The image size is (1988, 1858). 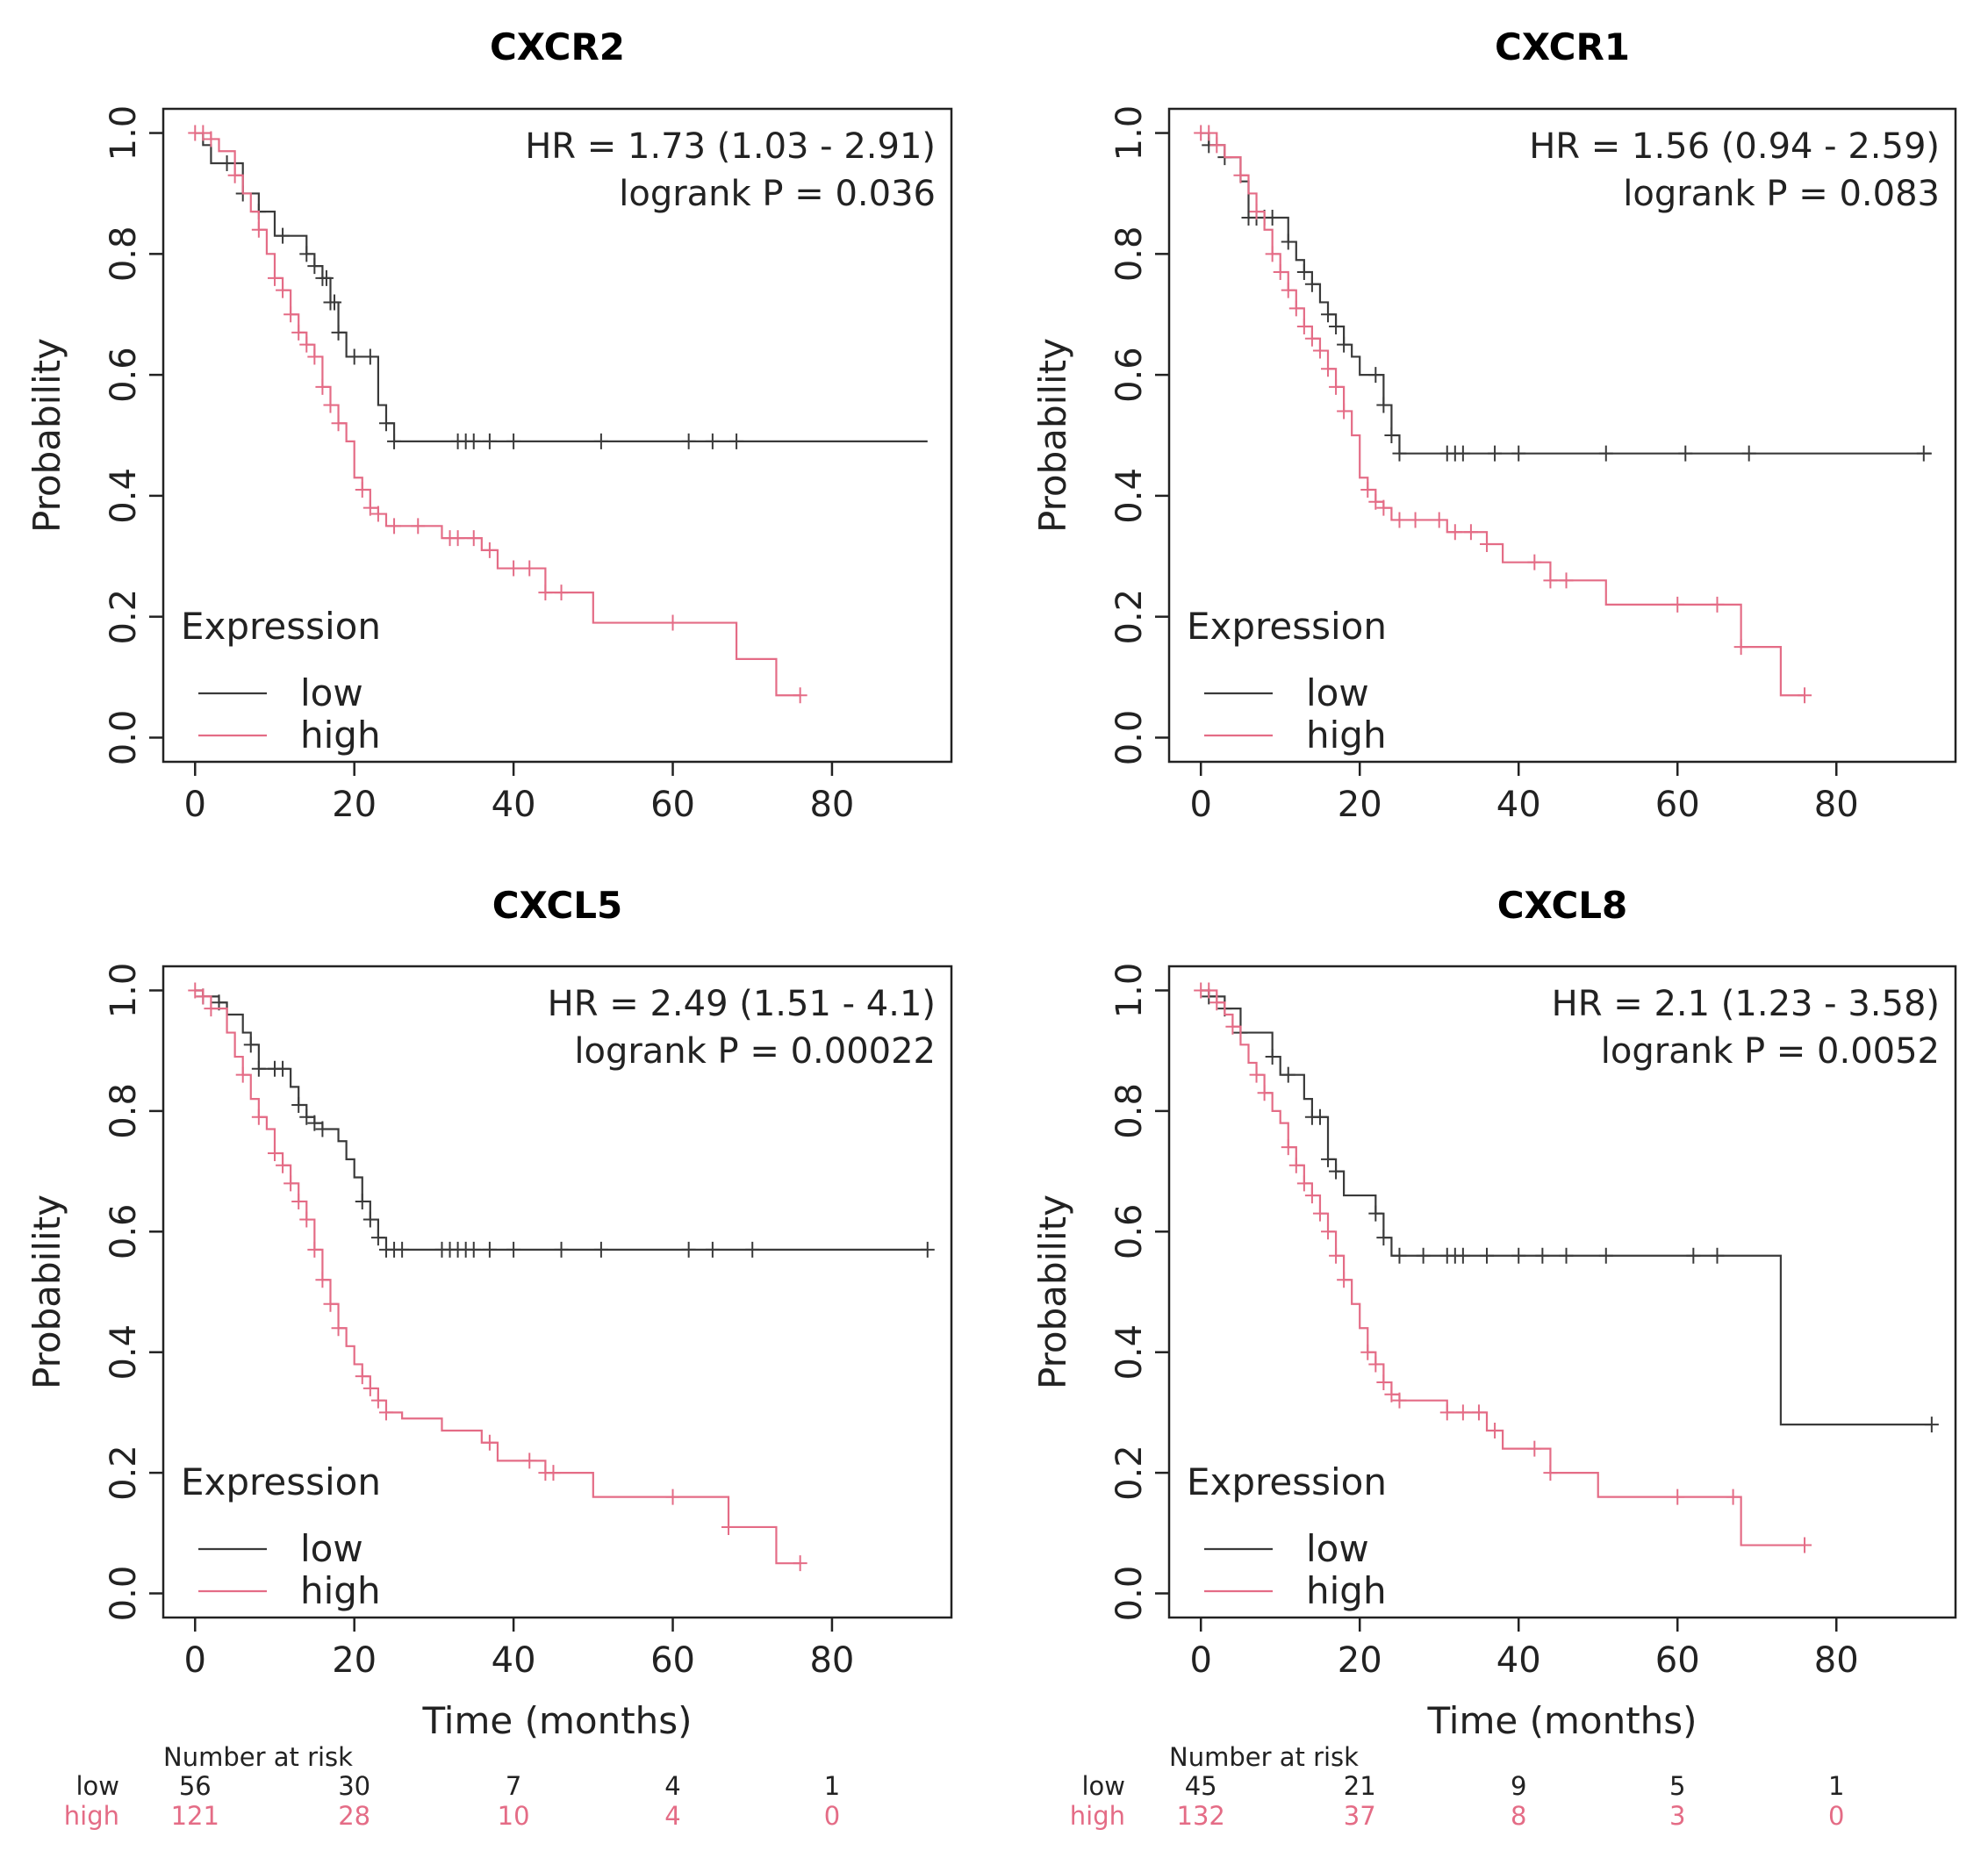 What do you see at coordinates (514, 1816) in the screenshot?
I see `risk-value-high: 10` at bounding box center [514, 1816].